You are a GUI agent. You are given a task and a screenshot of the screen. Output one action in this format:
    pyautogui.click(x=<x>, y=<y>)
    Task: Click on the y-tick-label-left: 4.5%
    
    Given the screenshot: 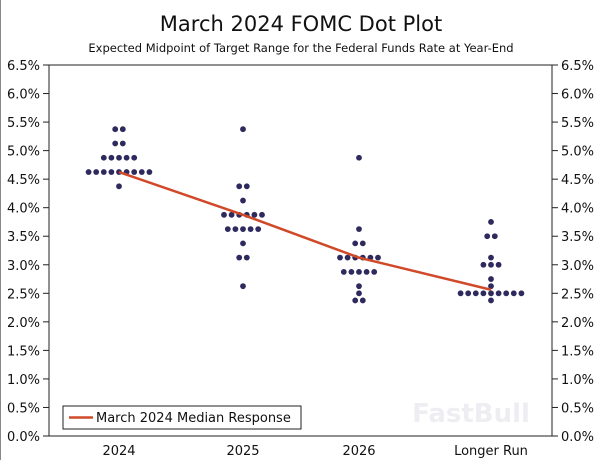 What is the action you would take?
    pyautogui.click(x=23, y=180)
    